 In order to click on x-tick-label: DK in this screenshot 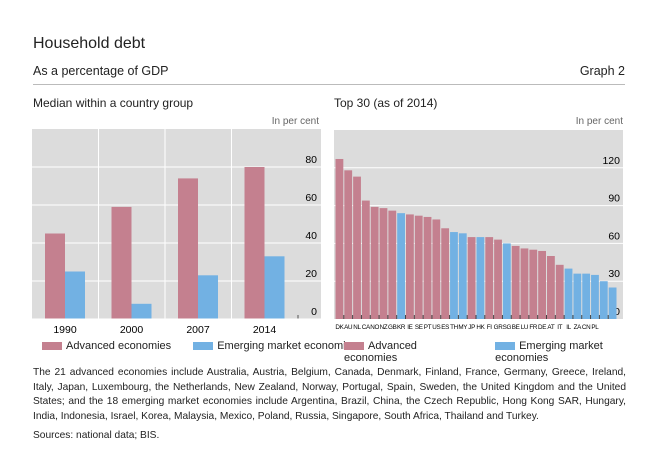, I will do `click(339, 327)`.